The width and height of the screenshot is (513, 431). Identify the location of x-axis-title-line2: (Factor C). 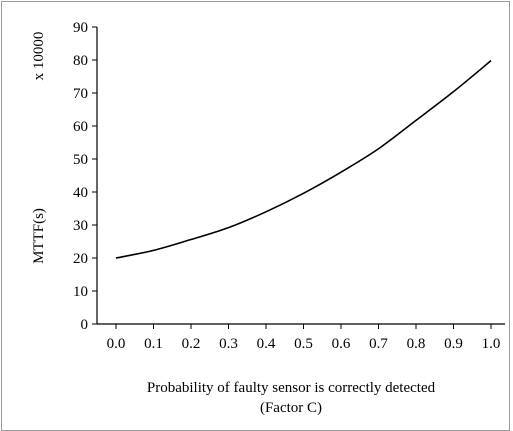
(291, 408).